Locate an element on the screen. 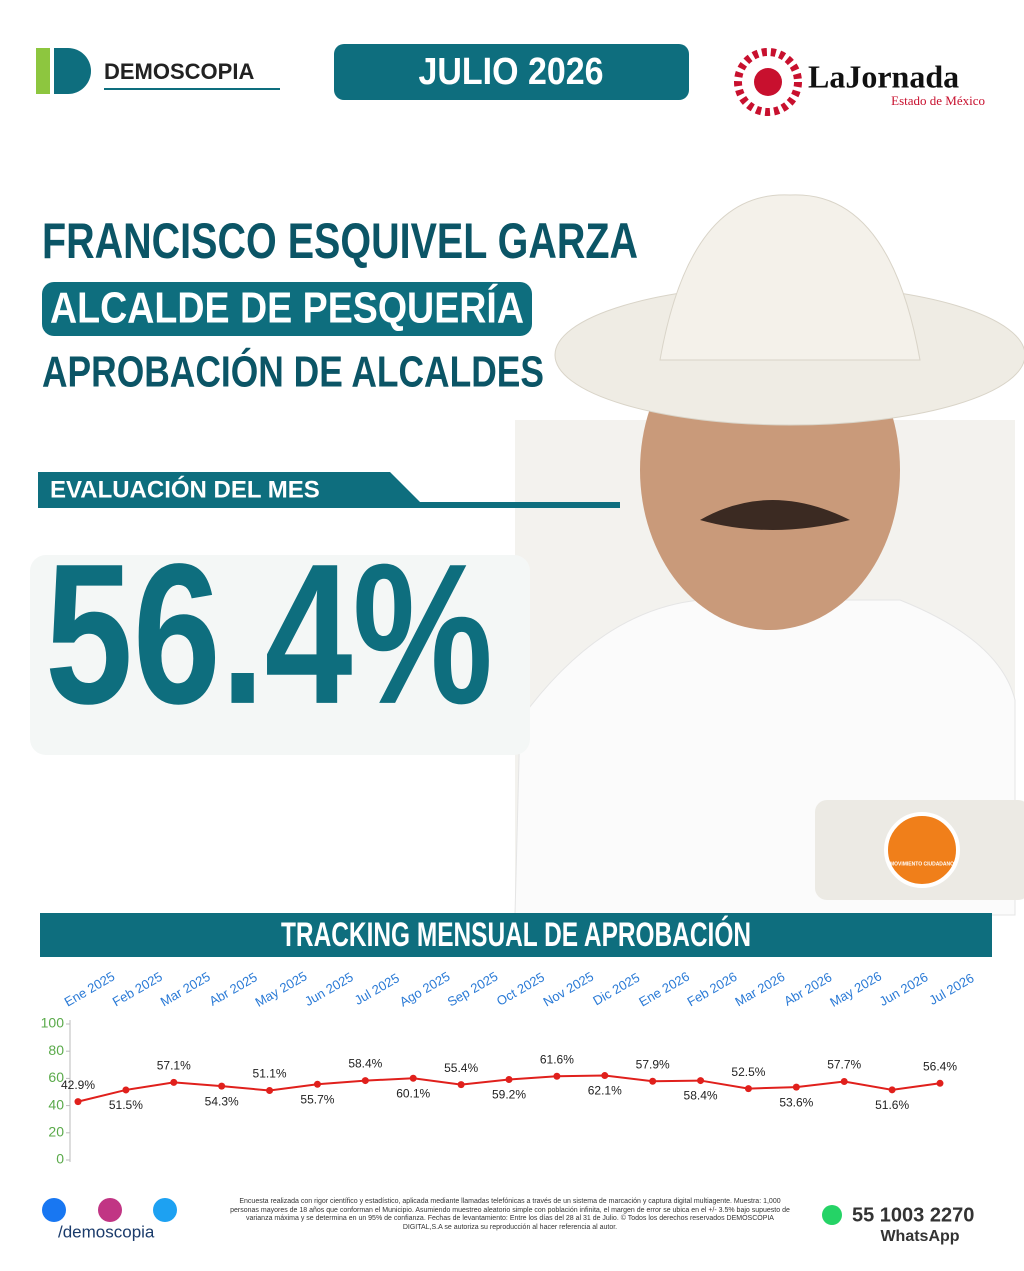  value-label: 62.1% is located at coordinates (605, 1091).